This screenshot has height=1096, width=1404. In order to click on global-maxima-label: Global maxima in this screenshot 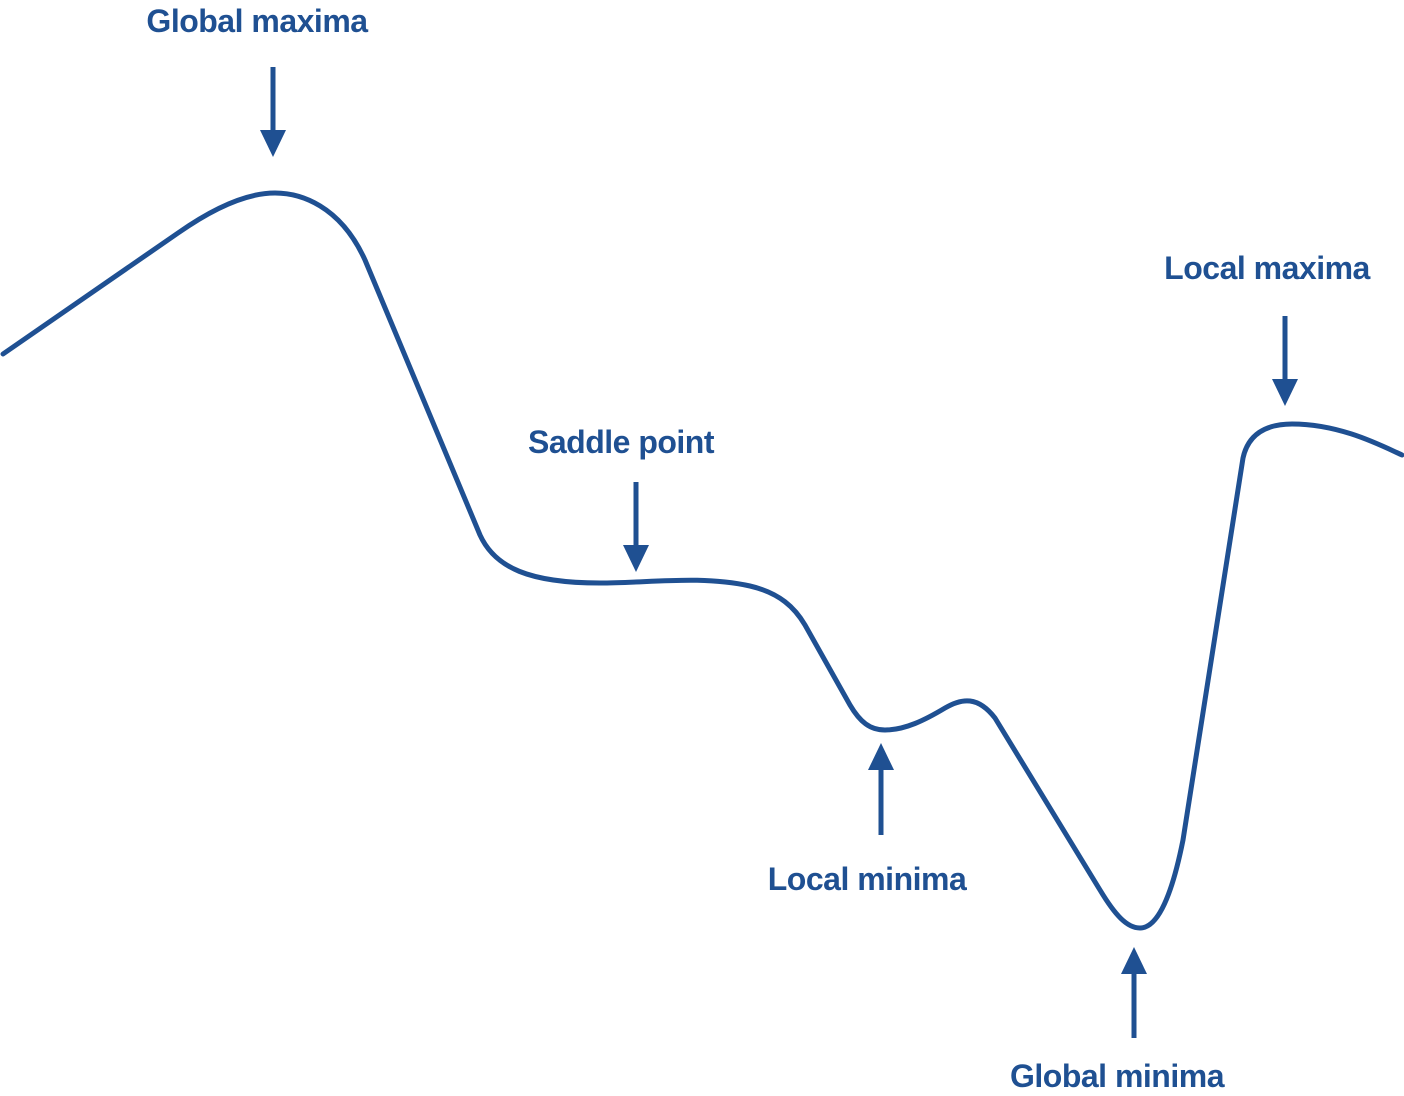, I will do `click(257, 21)`.